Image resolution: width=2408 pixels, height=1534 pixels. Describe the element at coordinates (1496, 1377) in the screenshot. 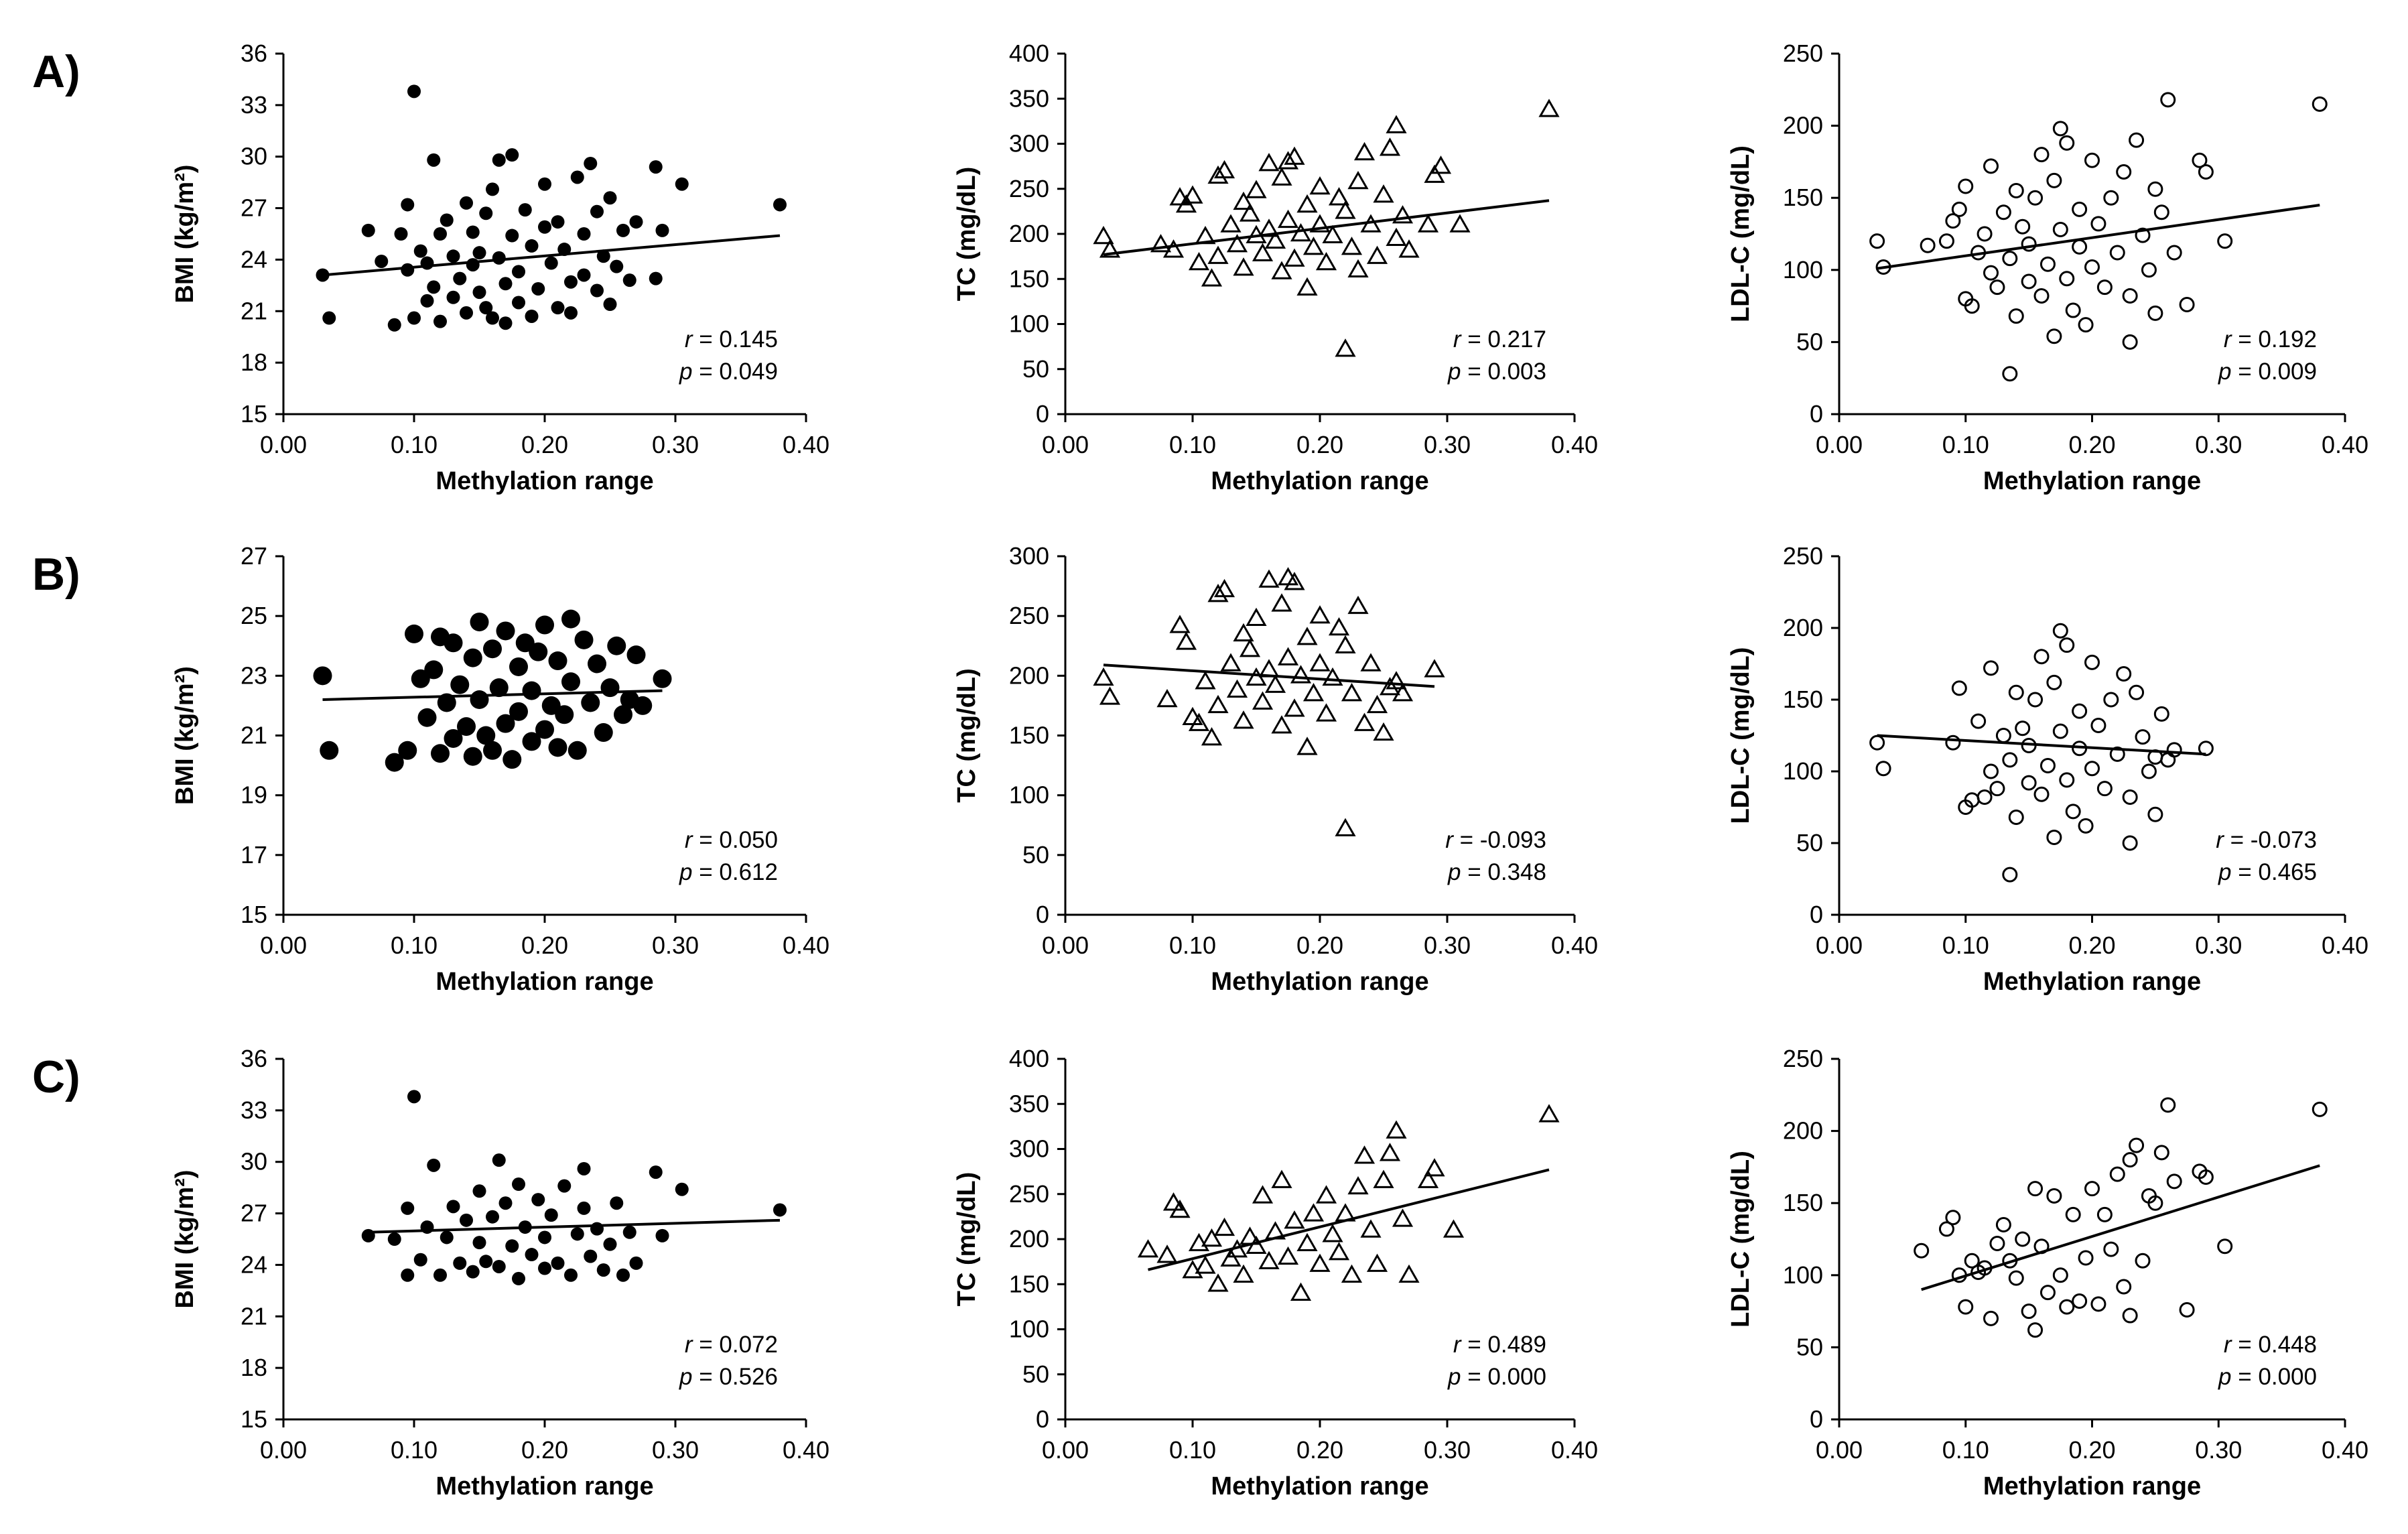

I see `stat-p: p = 0.000` at that location.